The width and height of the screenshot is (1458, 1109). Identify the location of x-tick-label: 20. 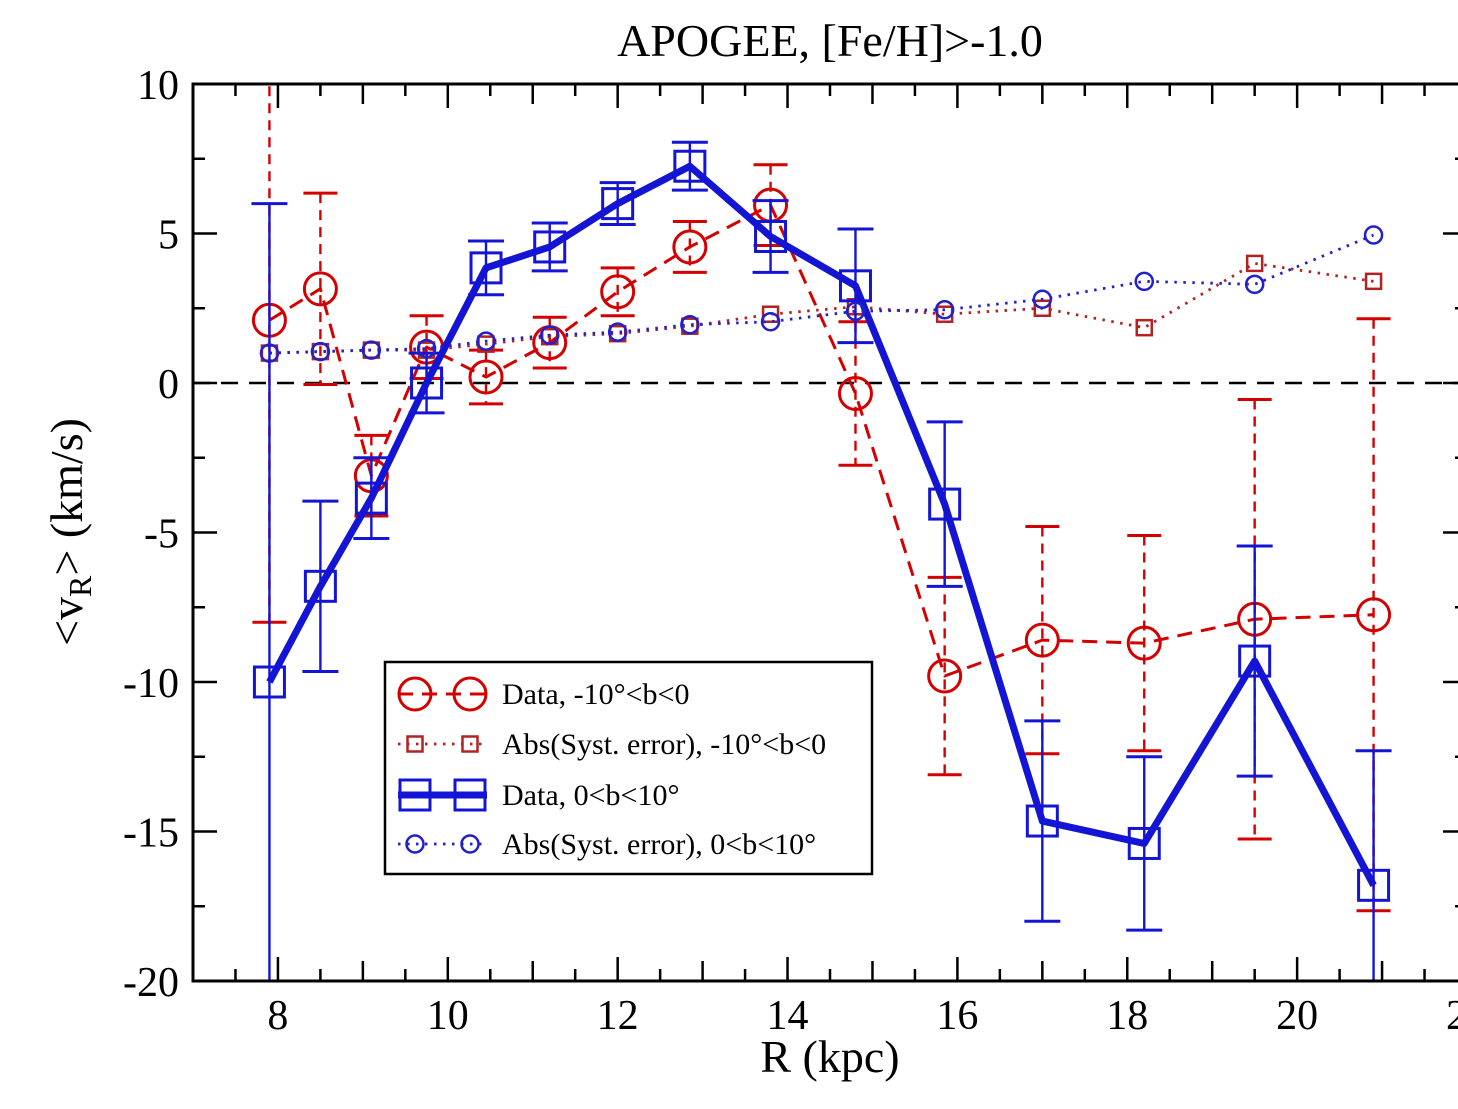
(1297, 1016).